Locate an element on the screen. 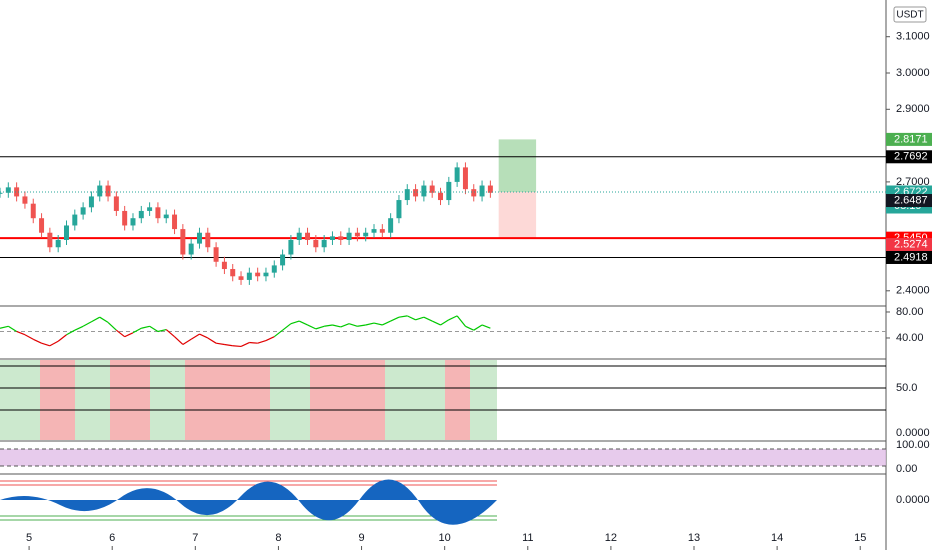 The height and width of the screenshot is (550, 932). x-tick-label: 10 is located at coordinates (445, 538).